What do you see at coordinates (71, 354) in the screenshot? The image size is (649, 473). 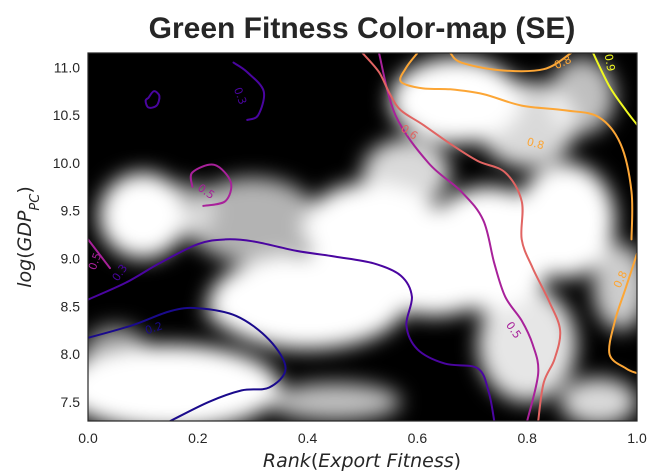 I see `y-tick-label: 8.0` at bounding box center [71, 354].